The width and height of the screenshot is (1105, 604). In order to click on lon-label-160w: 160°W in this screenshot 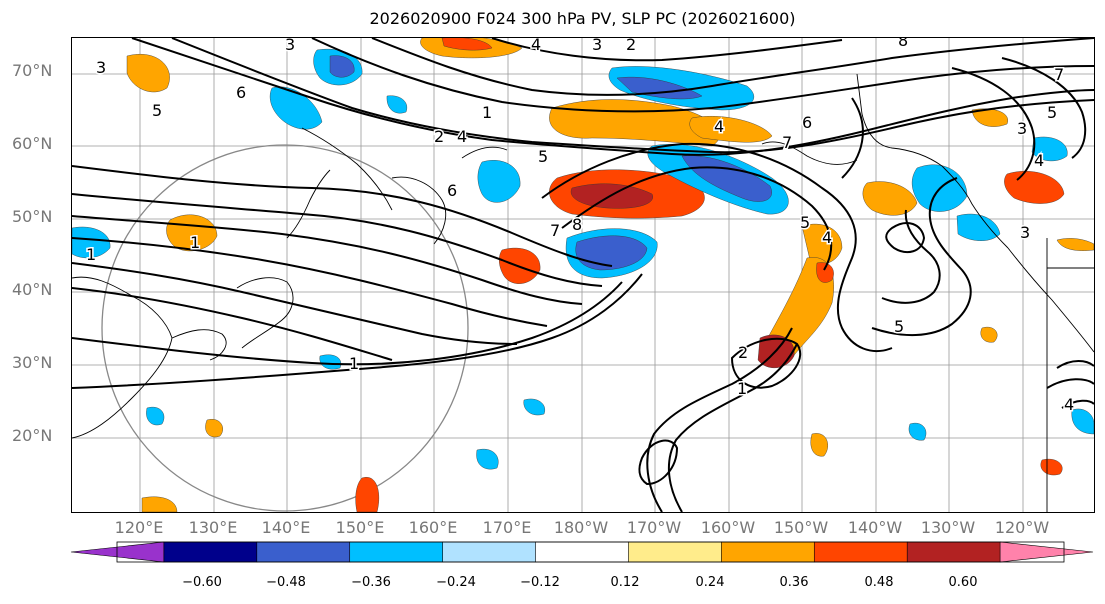, I will do `click(728, 527)`.